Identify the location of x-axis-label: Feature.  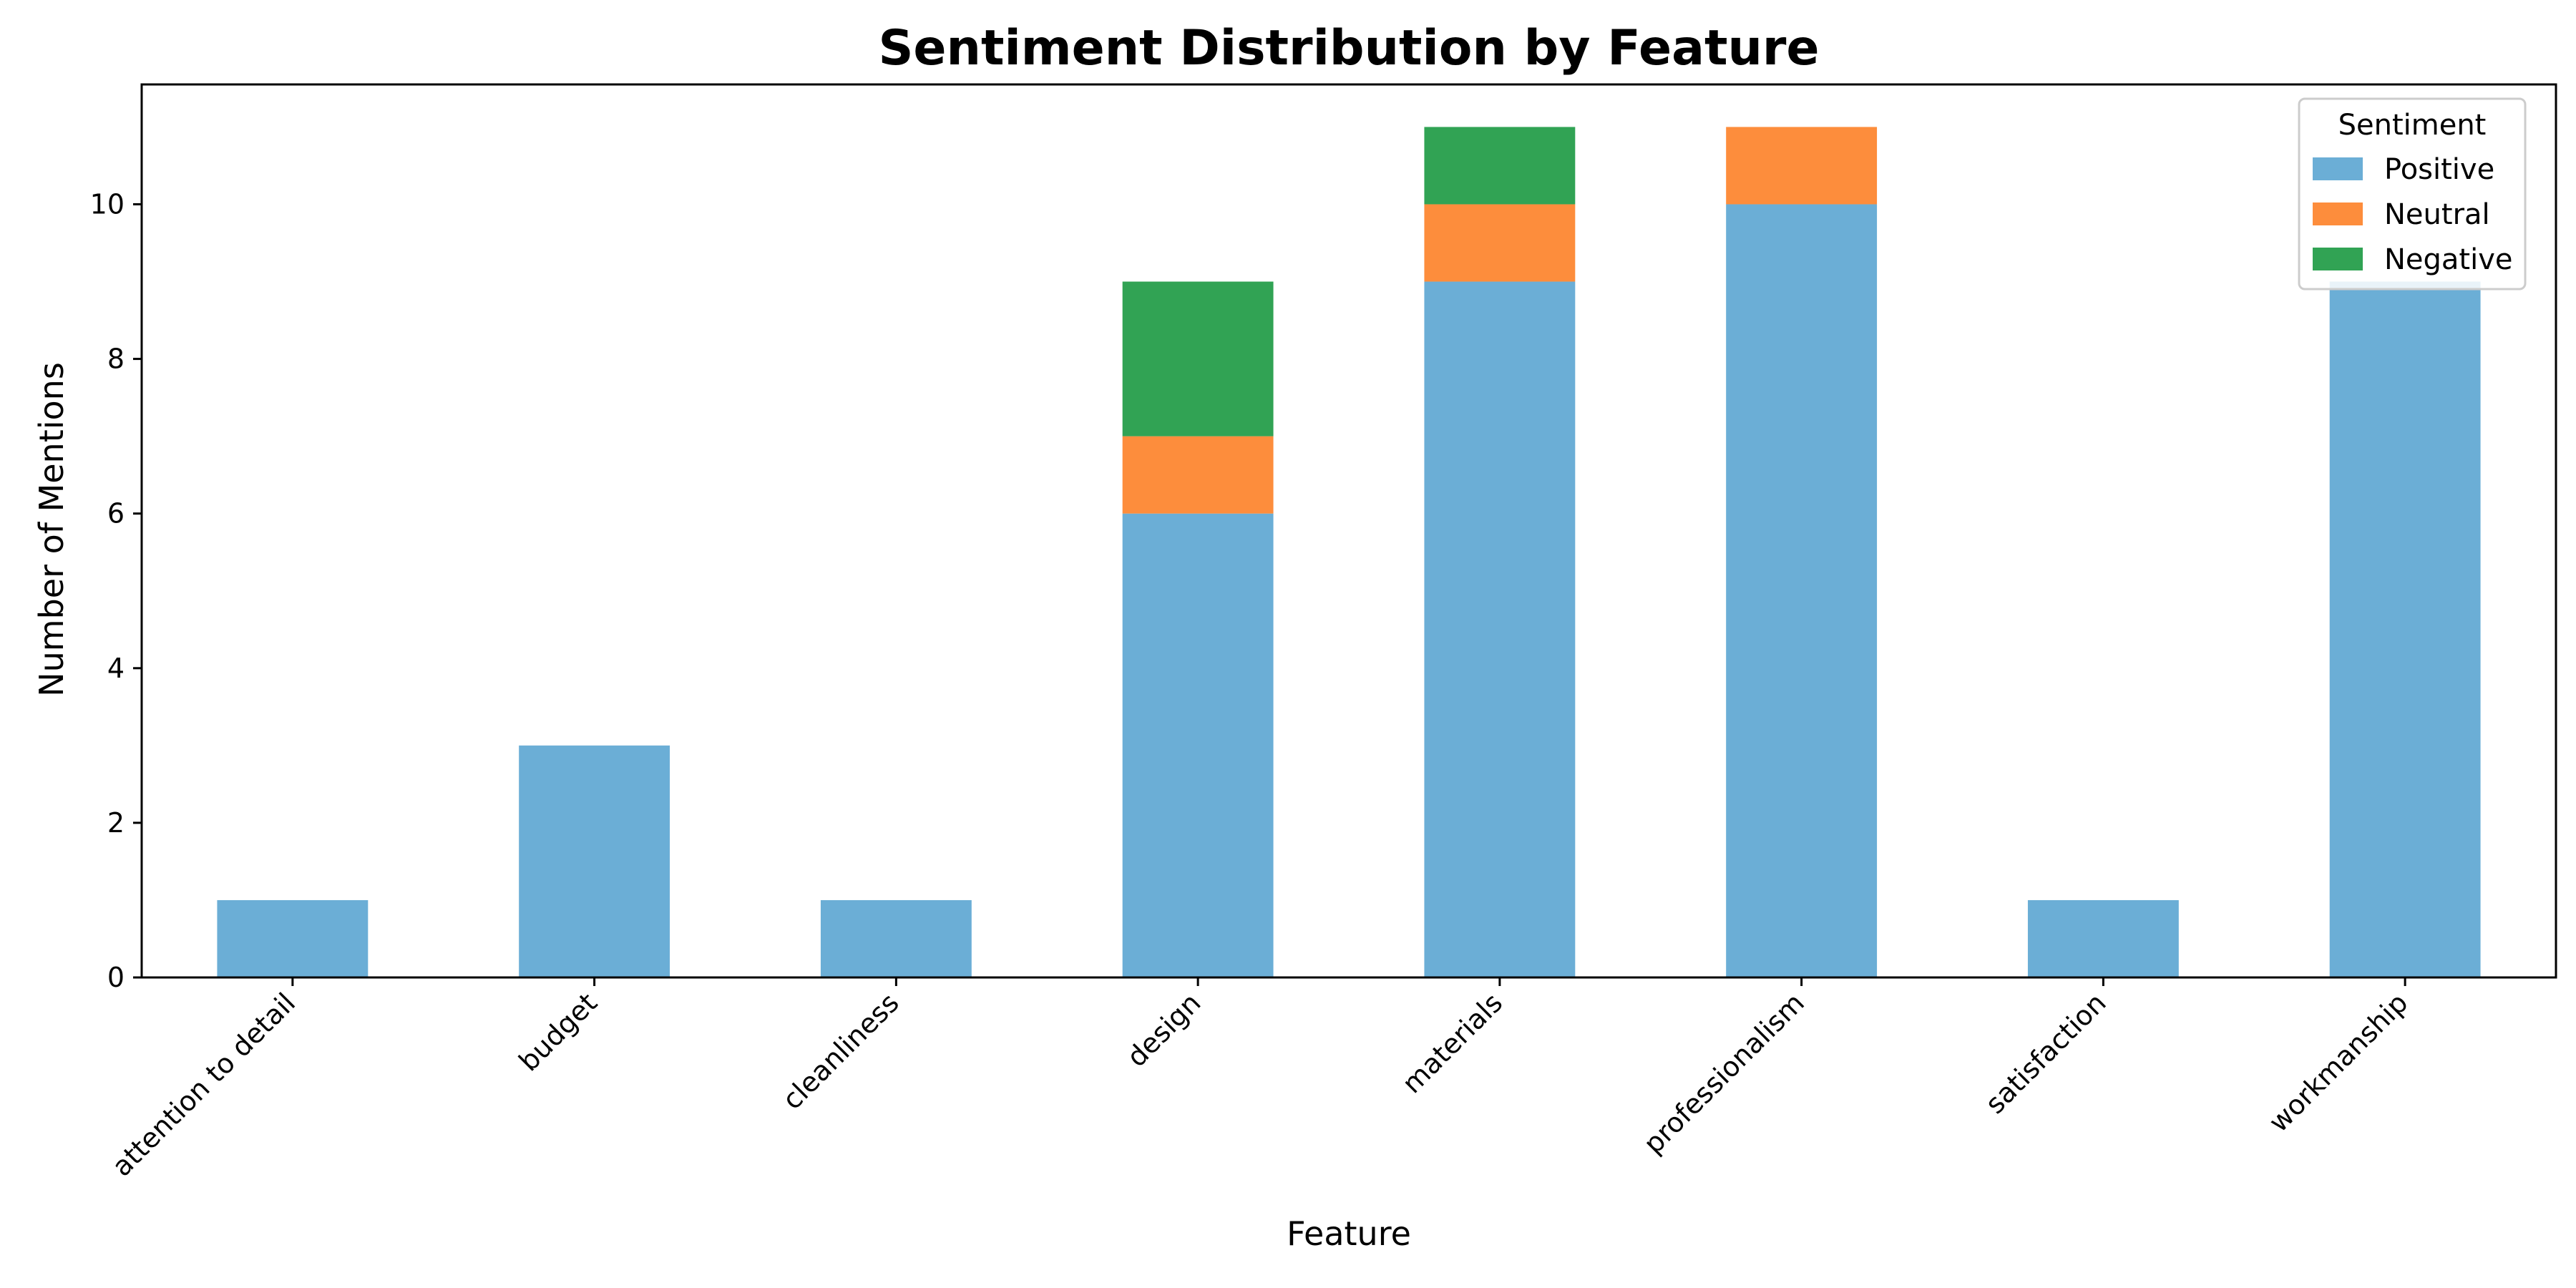
(1349, 1233).